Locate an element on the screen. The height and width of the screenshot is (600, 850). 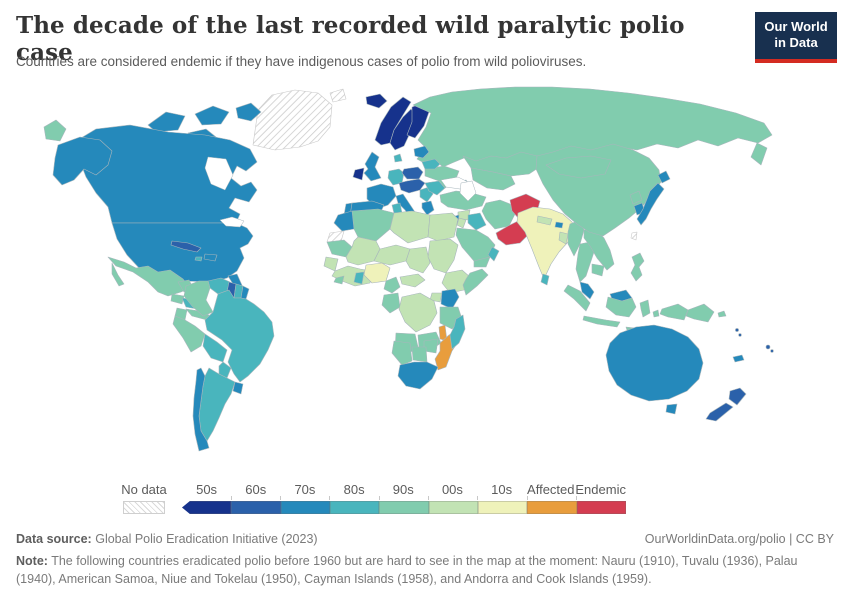
country-iraq is located at coordinates (477, 221).